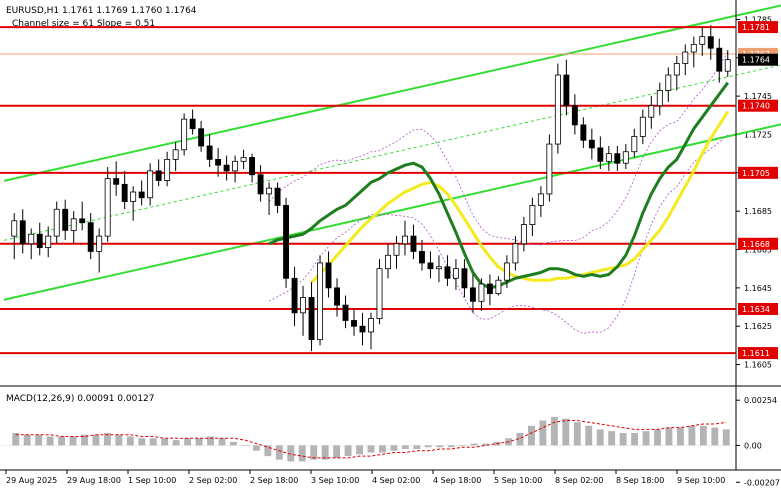 This screenshot has height=489, width=781. What do you see at coordinates (753, 445) in the screenshot?
I see `macd-tick-label: 0.00` at bounding box center [753, 445].